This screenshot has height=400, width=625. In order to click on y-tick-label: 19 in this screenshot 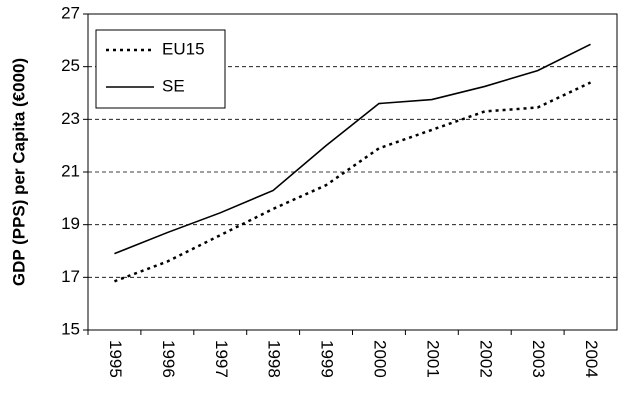, I will do `click(70, 223)`.